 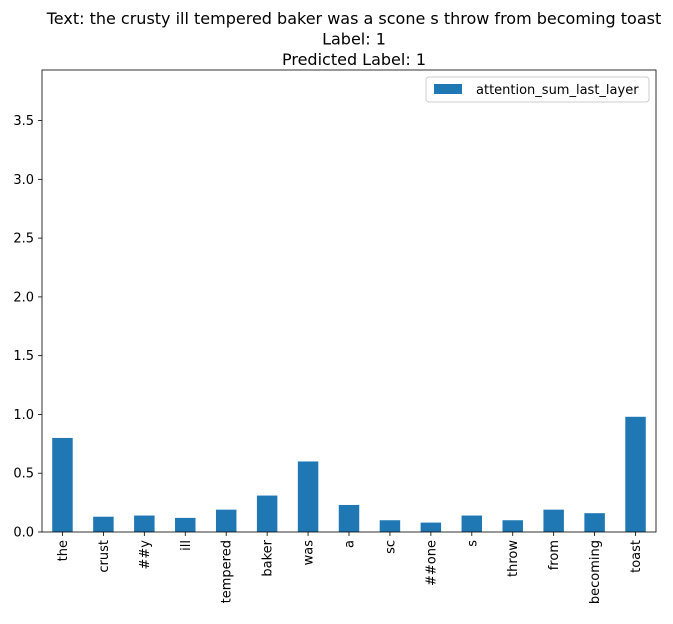 What do you see at coordinates (104, 556) in the screenshot?
I see `x-tick-label-crust: crust` at bounding box center [104, 556].